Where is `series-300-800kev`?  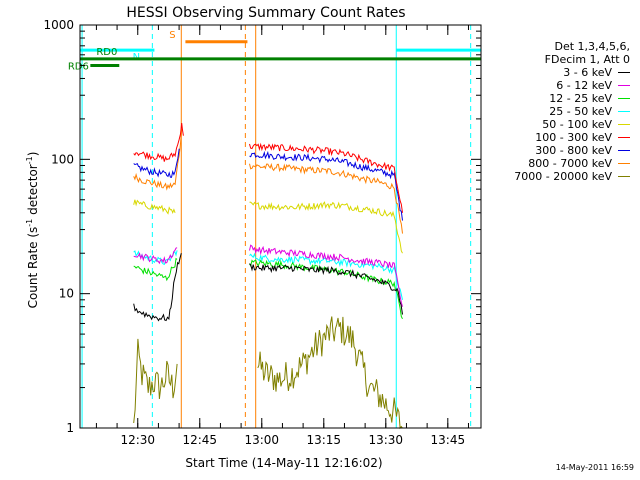 series-300-800kev is located at coordinates (268, 184).